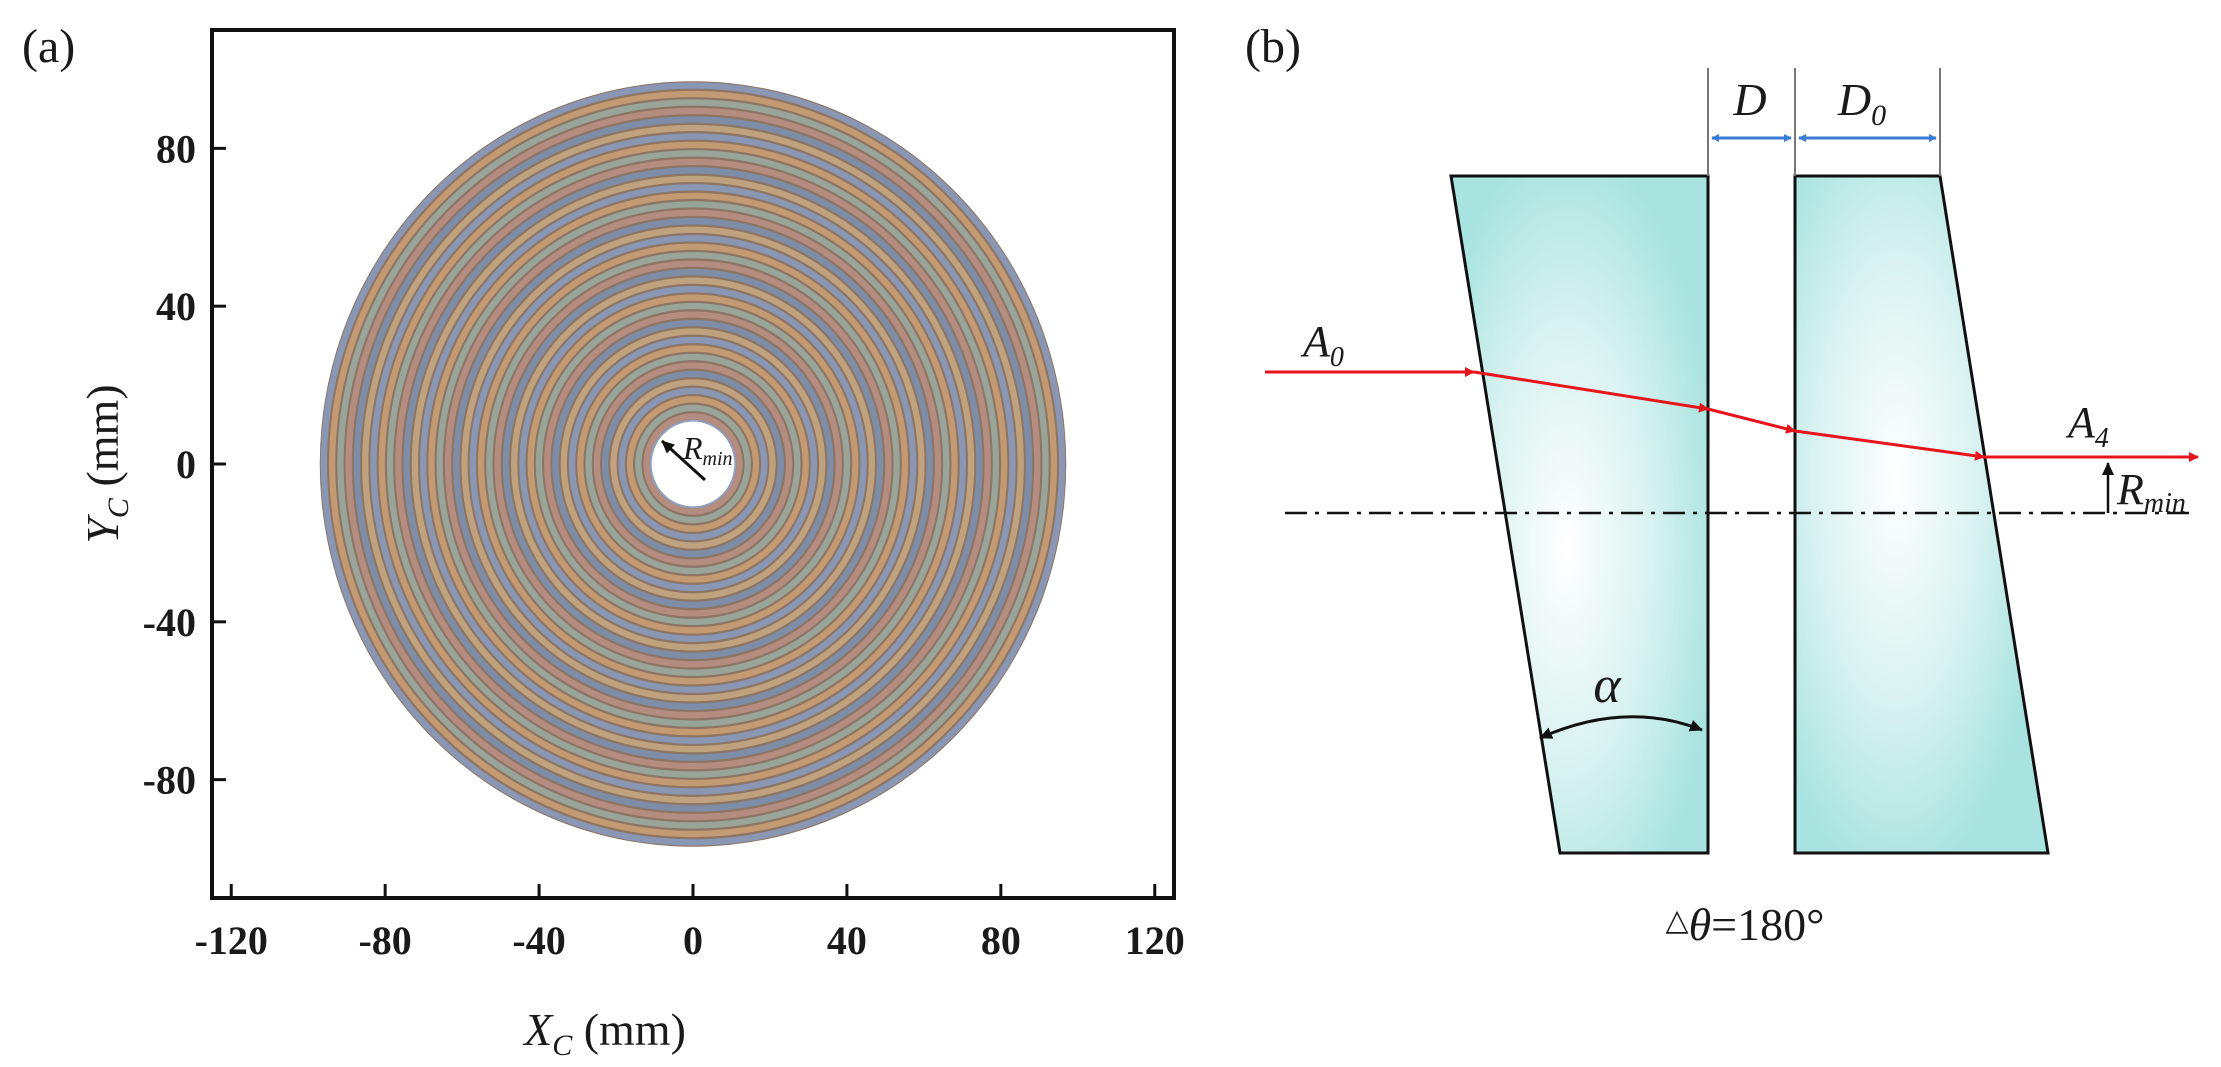  What do you see at coordinates (1607, 685) in the screenshot?
I see `label-alpha: α` at bounding box center [1607, 685].